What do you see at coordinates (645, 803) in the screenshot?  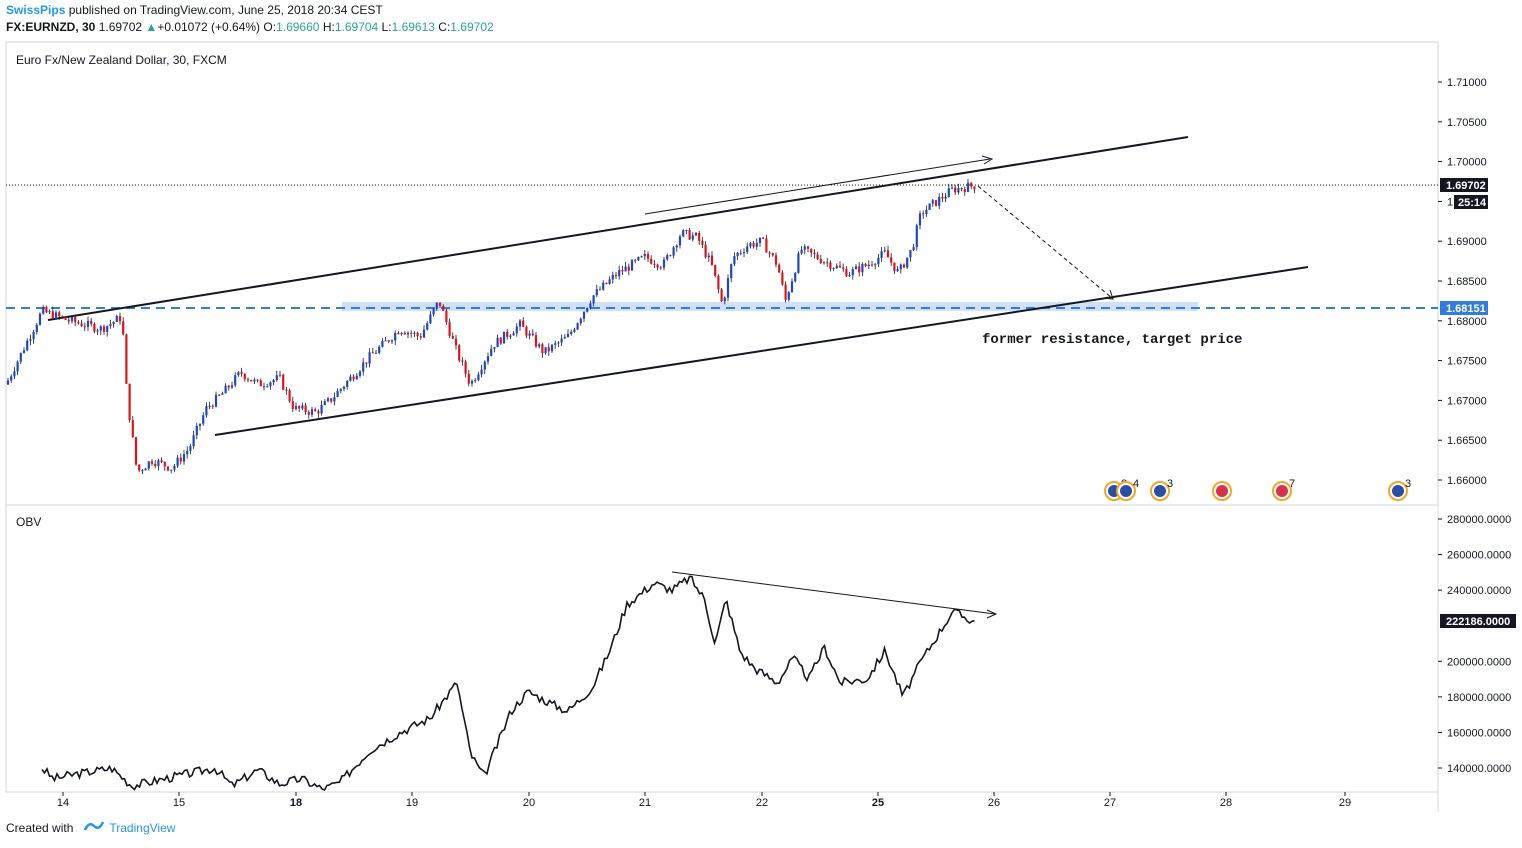 I see `time-tick-label: 21` at bounding box center [645, 803].